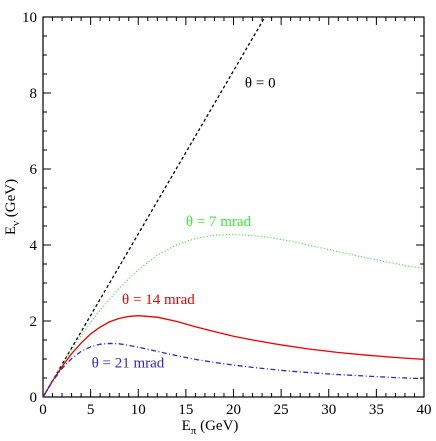 Image resolution: width=436 pixels, height=441 pixels. What do you see at coordinates (376, 410) in the screenshot?
I see `x-tick-label: 35` at bounding box center [376, 410].